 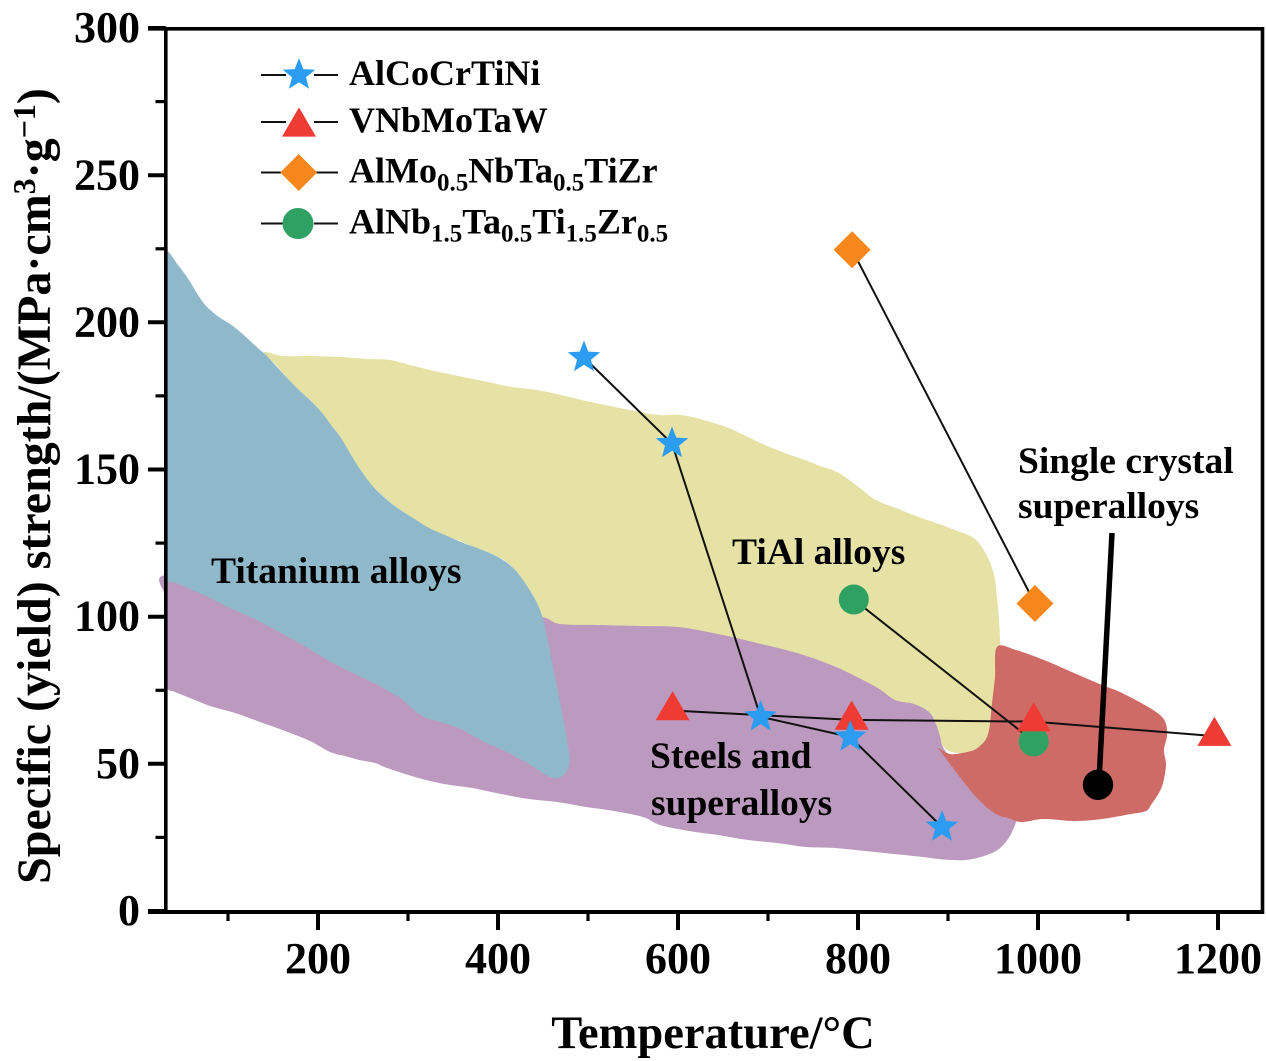 I want to click on svg-text: Titanium alloys, so click(x=336, y=571).